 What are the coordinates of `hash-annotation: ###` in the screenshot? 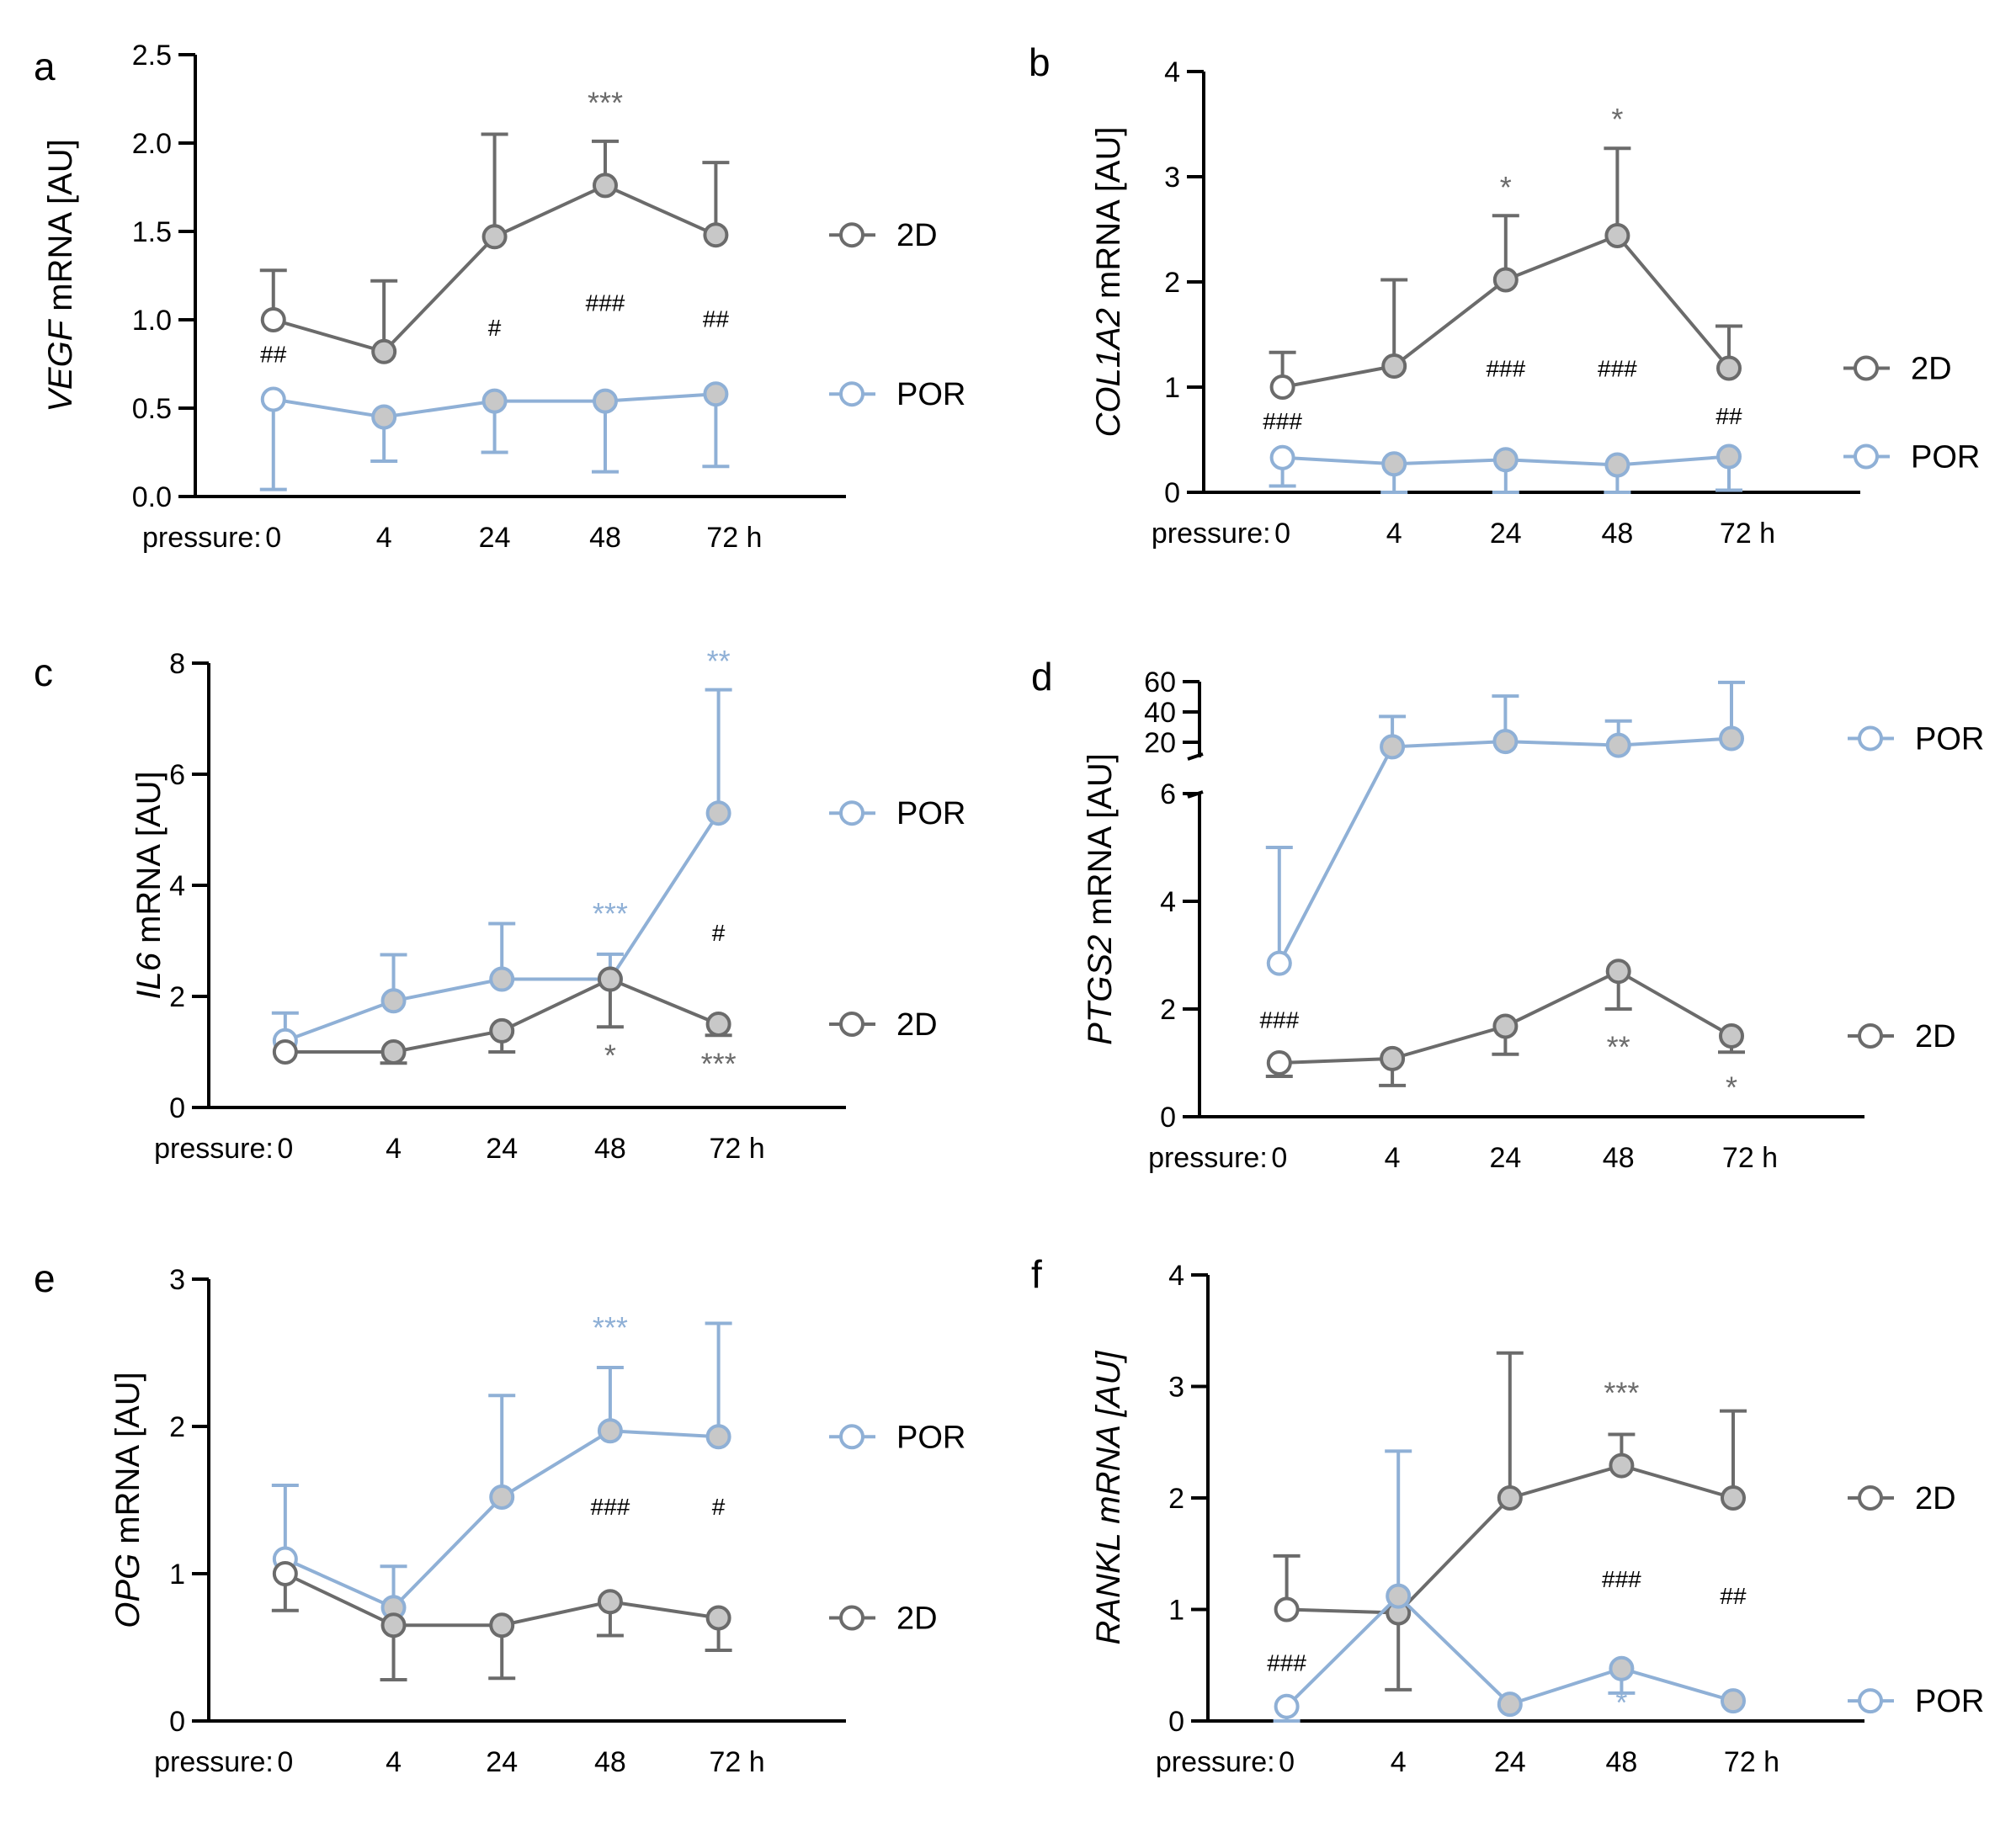 It's located at (1506, 369).